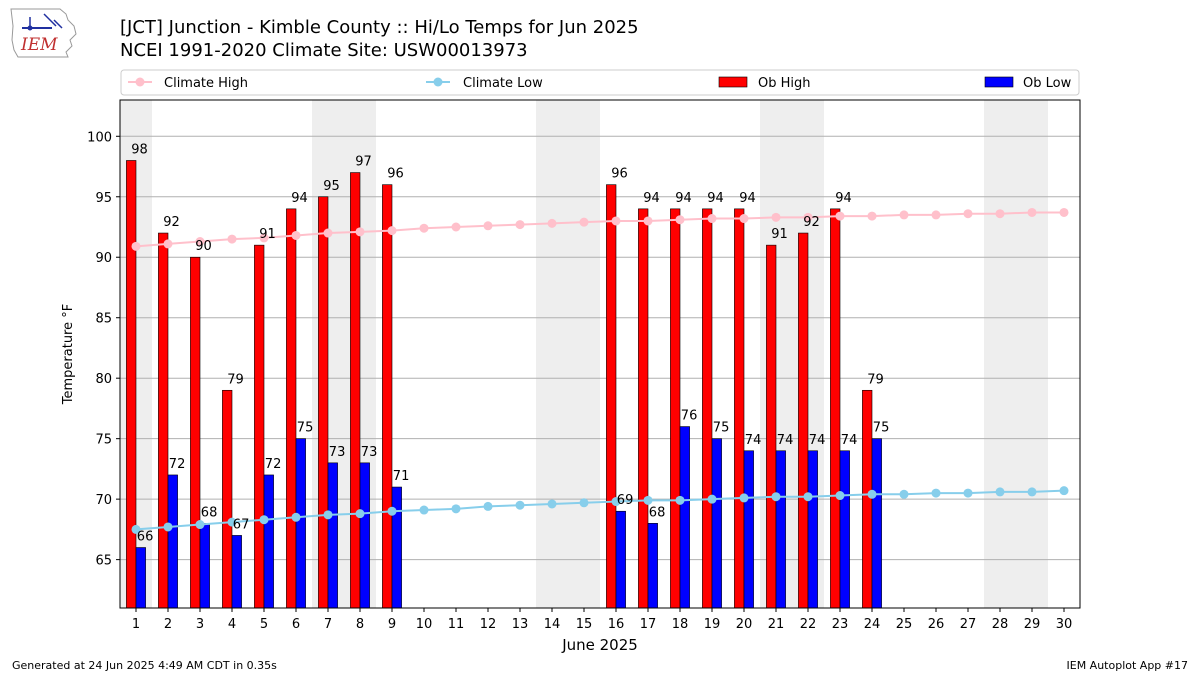  I want to click on ob-high-label: 90, so click(203, 246).